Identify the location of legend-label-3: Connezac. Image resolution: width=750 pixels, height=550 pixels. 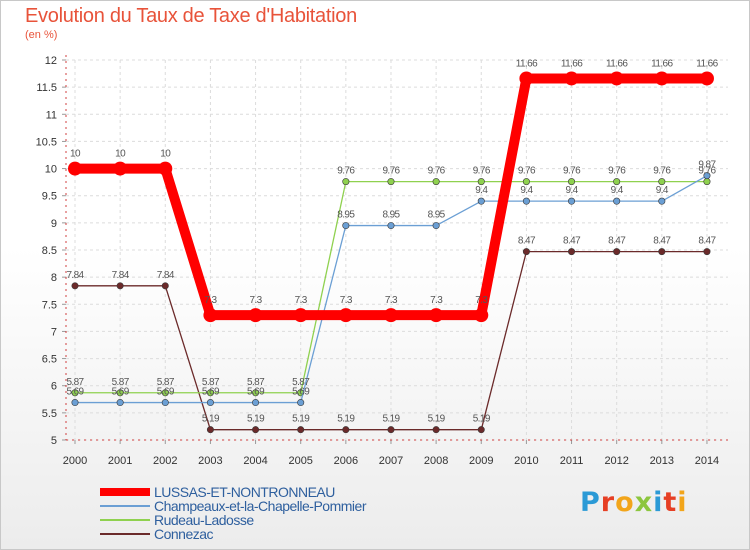
(184, 534).